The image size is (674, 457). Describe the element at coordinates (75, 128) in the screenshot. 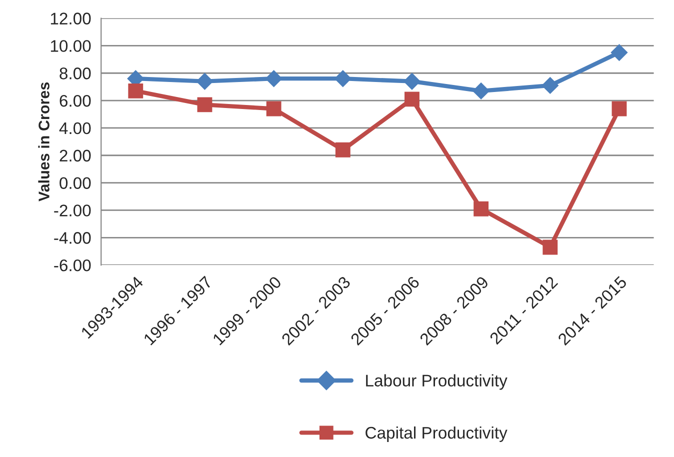

I see `y-tick-label: 4.00` at that location.